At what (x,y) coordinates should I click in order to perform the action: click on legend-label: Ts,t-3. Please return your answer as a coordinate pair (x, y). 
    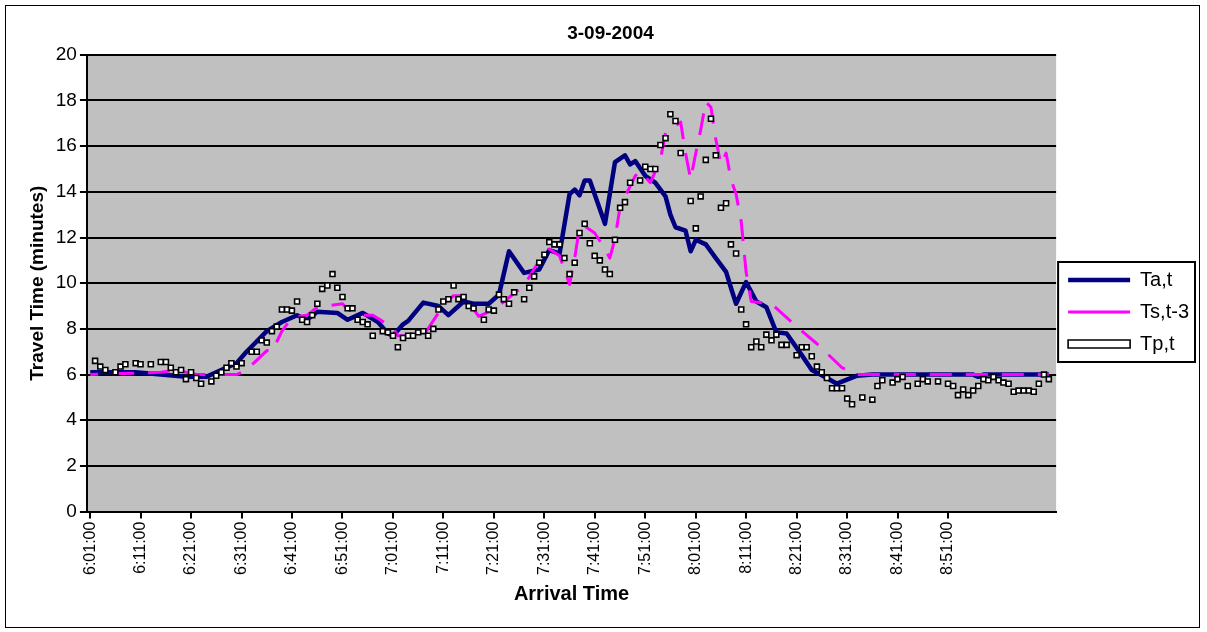
    Looking at the image, I should click on (1165, 310).